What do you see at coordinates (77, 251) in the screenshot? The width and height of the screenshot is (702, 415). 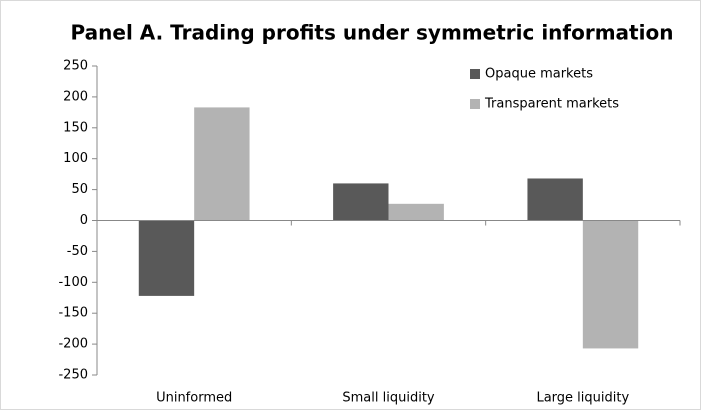 I see `y-tick-label: -50` at bounding box center [77, 251].